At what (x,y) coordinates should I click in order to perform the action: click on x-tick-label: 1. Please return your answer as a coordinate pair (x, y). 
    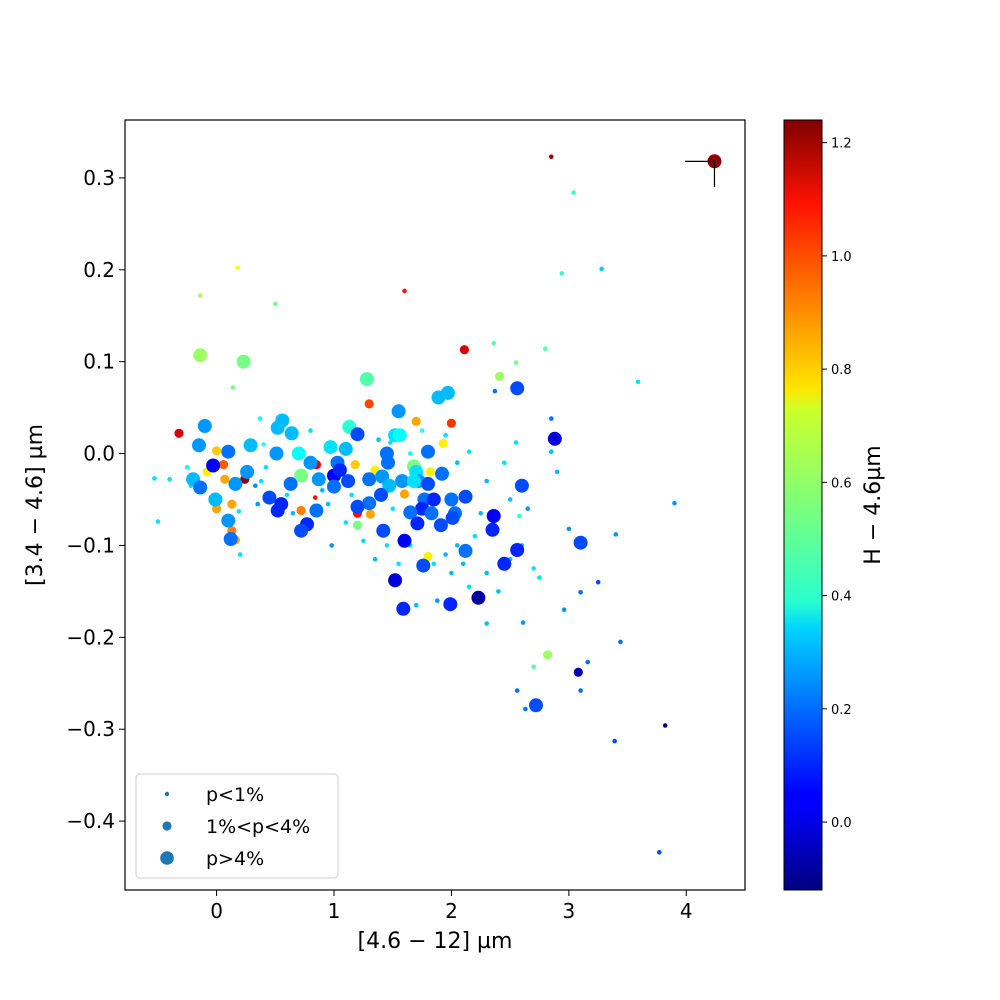
    Looking at the image, I should click on (334, 911).